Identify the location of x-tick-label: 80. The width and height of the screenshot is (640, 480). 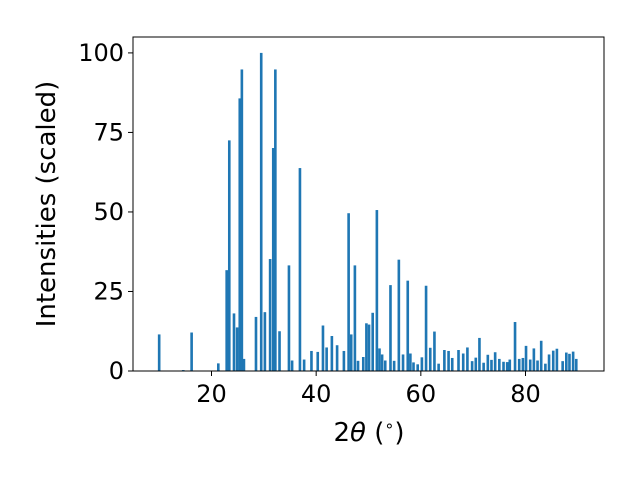
(525, 394).